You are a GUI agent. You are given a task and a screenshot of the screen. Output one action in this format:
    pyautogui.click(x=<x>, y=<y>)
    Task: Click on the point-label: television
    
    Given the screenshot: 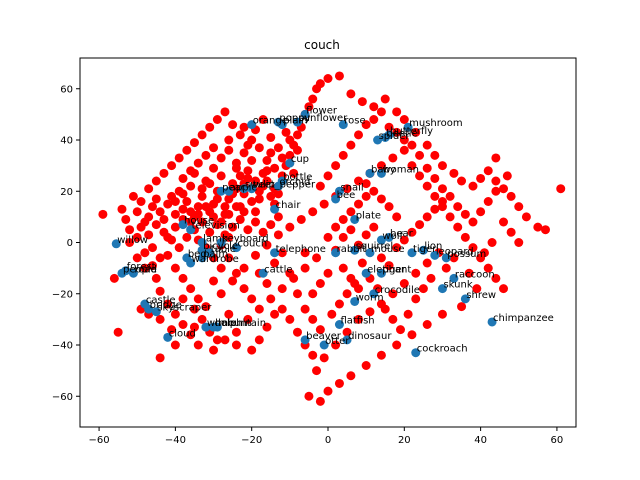 What is the action you would take?
    pyautogui.click(x=216, y=226)
    